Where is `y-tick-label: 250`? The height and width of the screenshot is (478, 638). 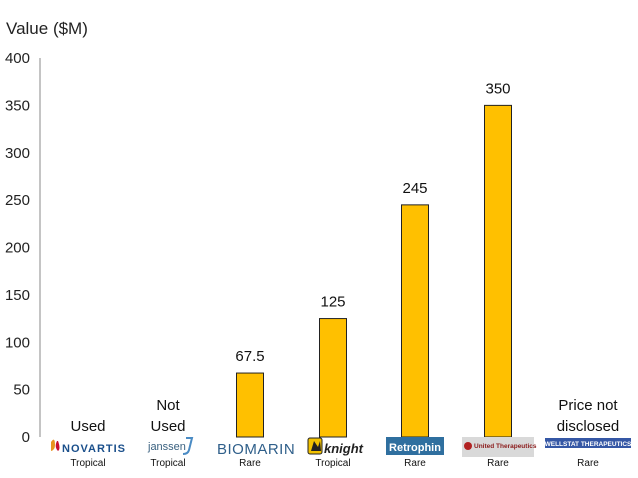 y-tick-label: 250 is located at coordinates (17, 200).